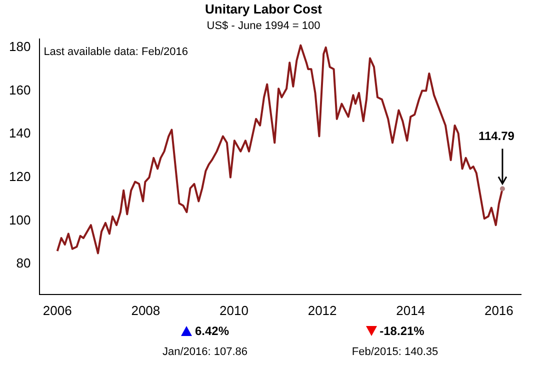  I want to click on text: -18.21%, so click(402, 331).